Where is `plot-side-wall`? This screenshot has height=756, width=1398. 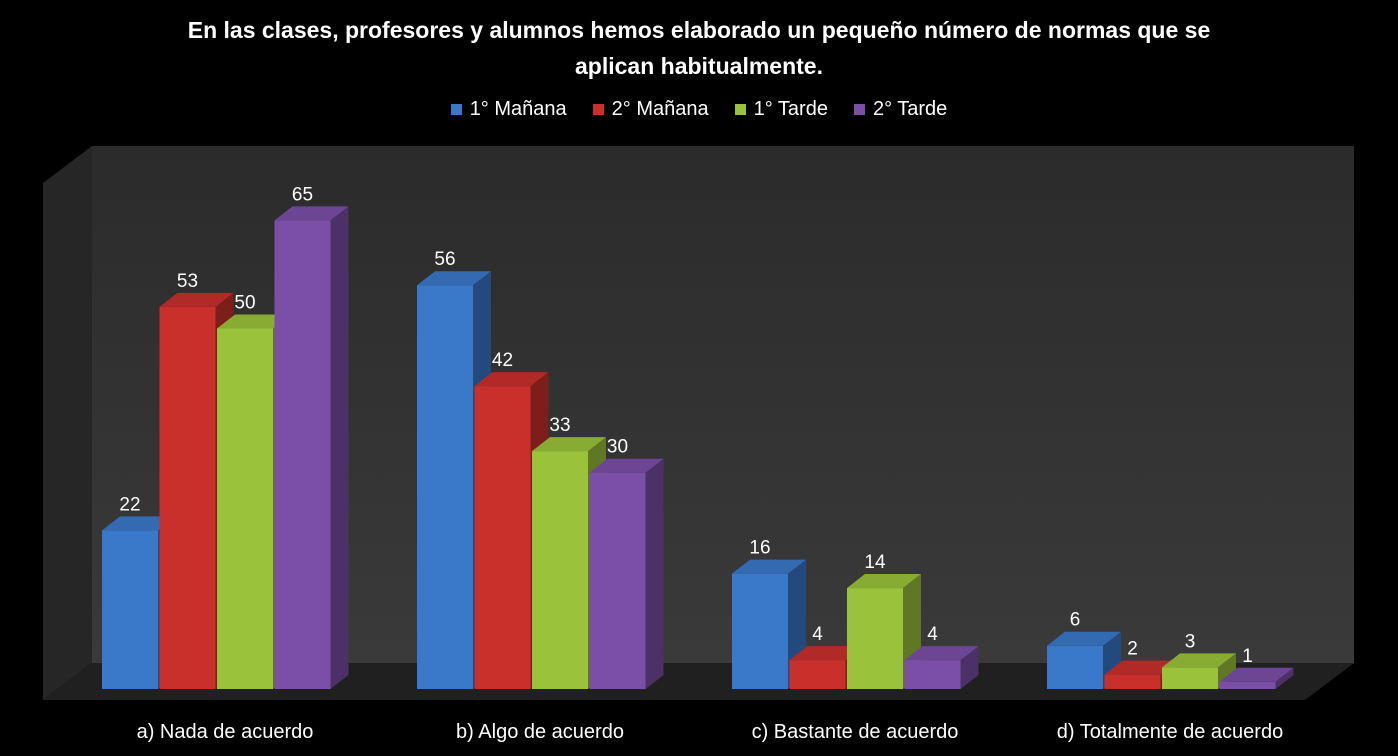
plot-side-wall is located at coordinates (67, 423).